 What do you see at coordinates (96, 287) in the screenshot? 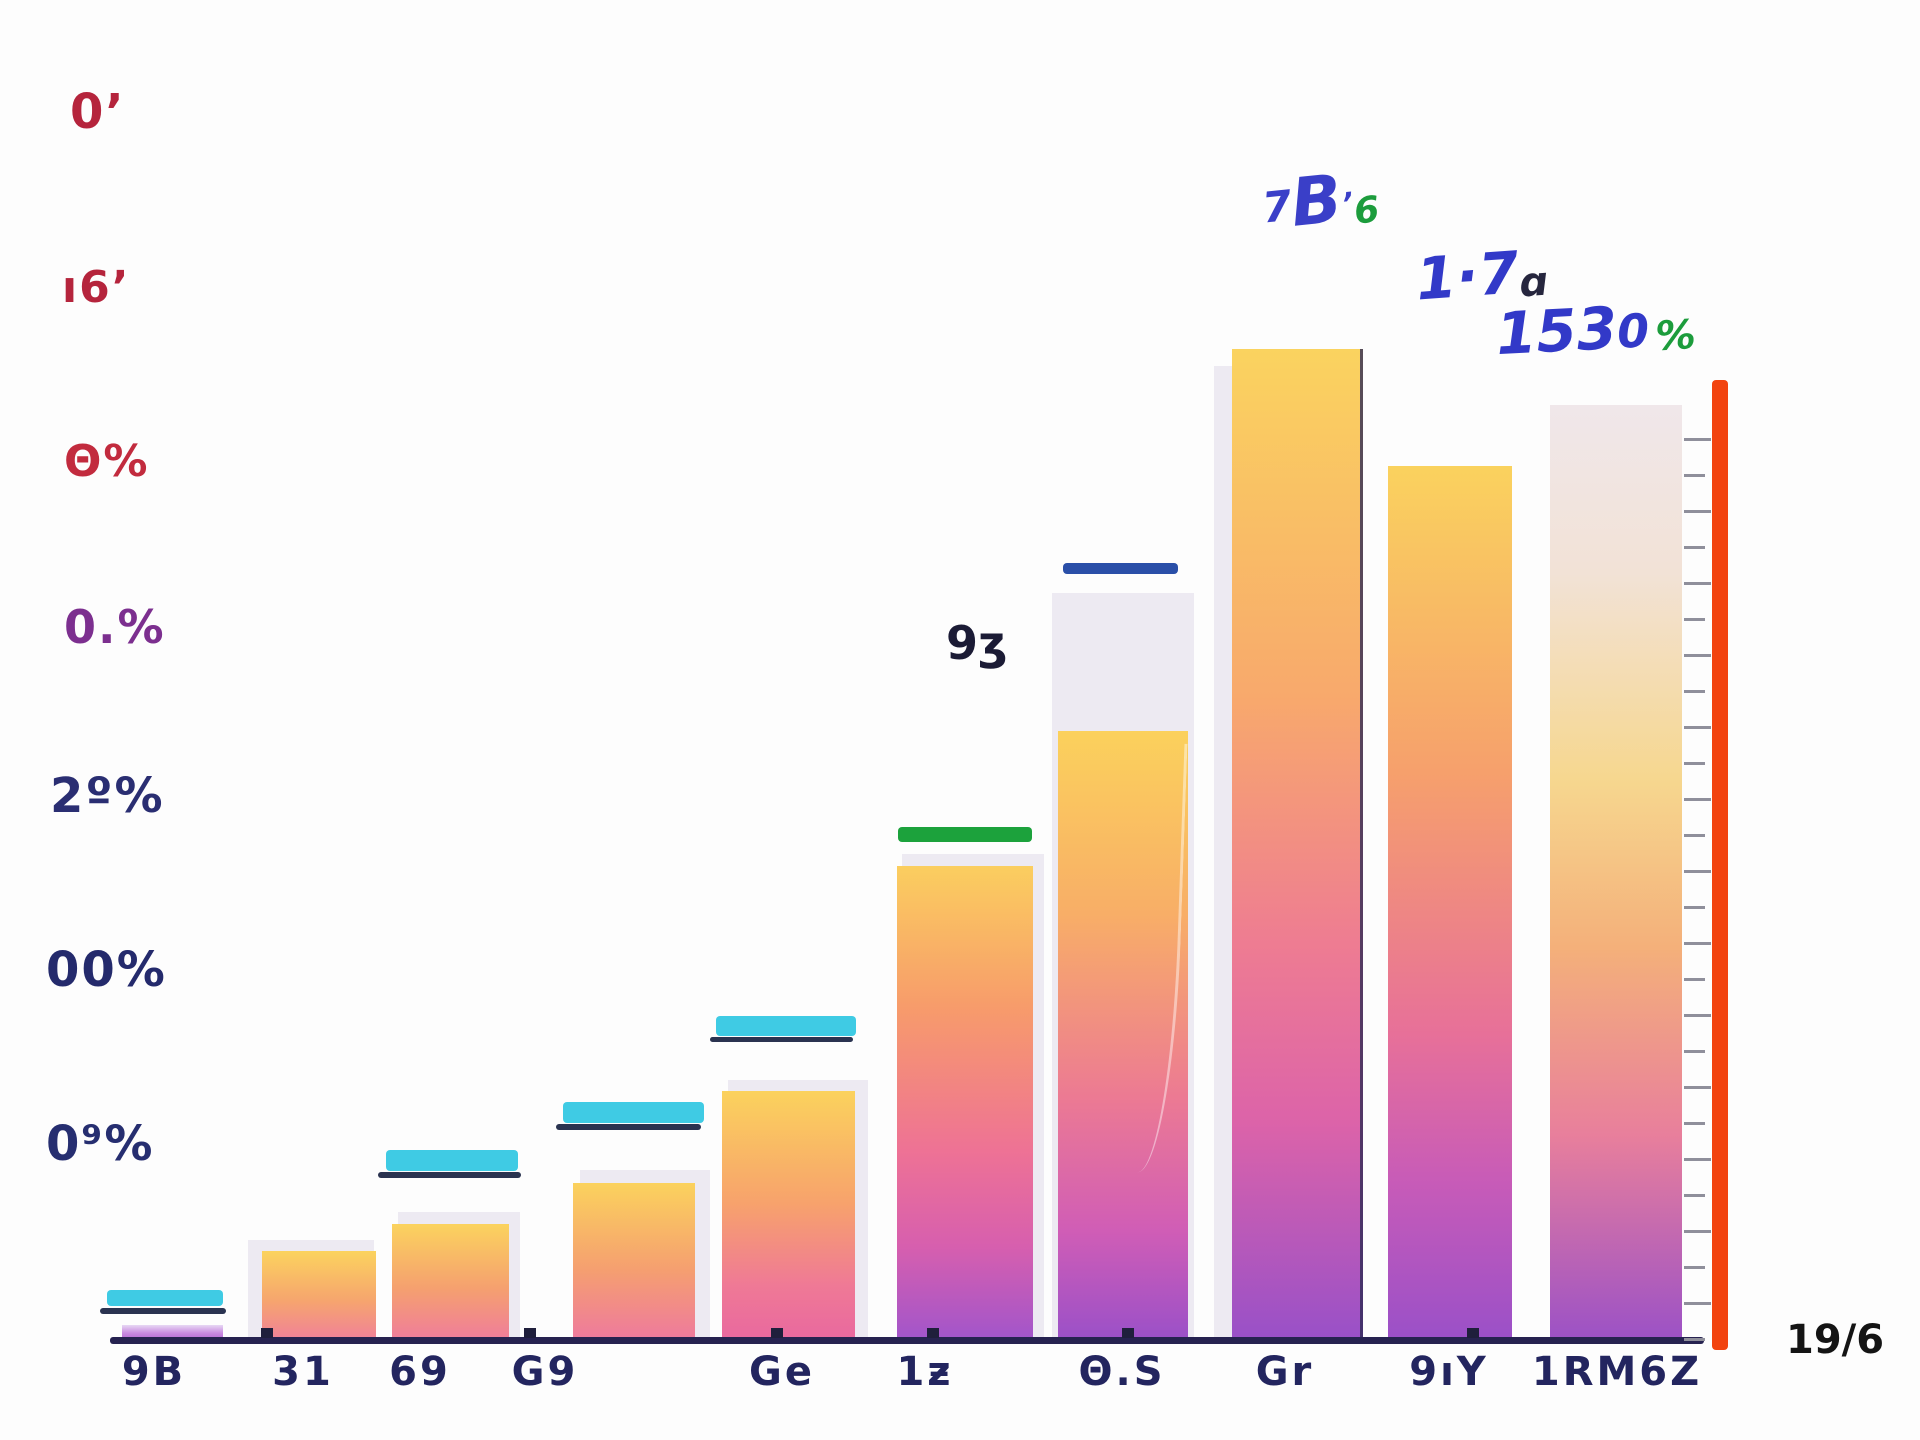
I see `y-axis-label: ı6’` at bounding box center [96, 287].